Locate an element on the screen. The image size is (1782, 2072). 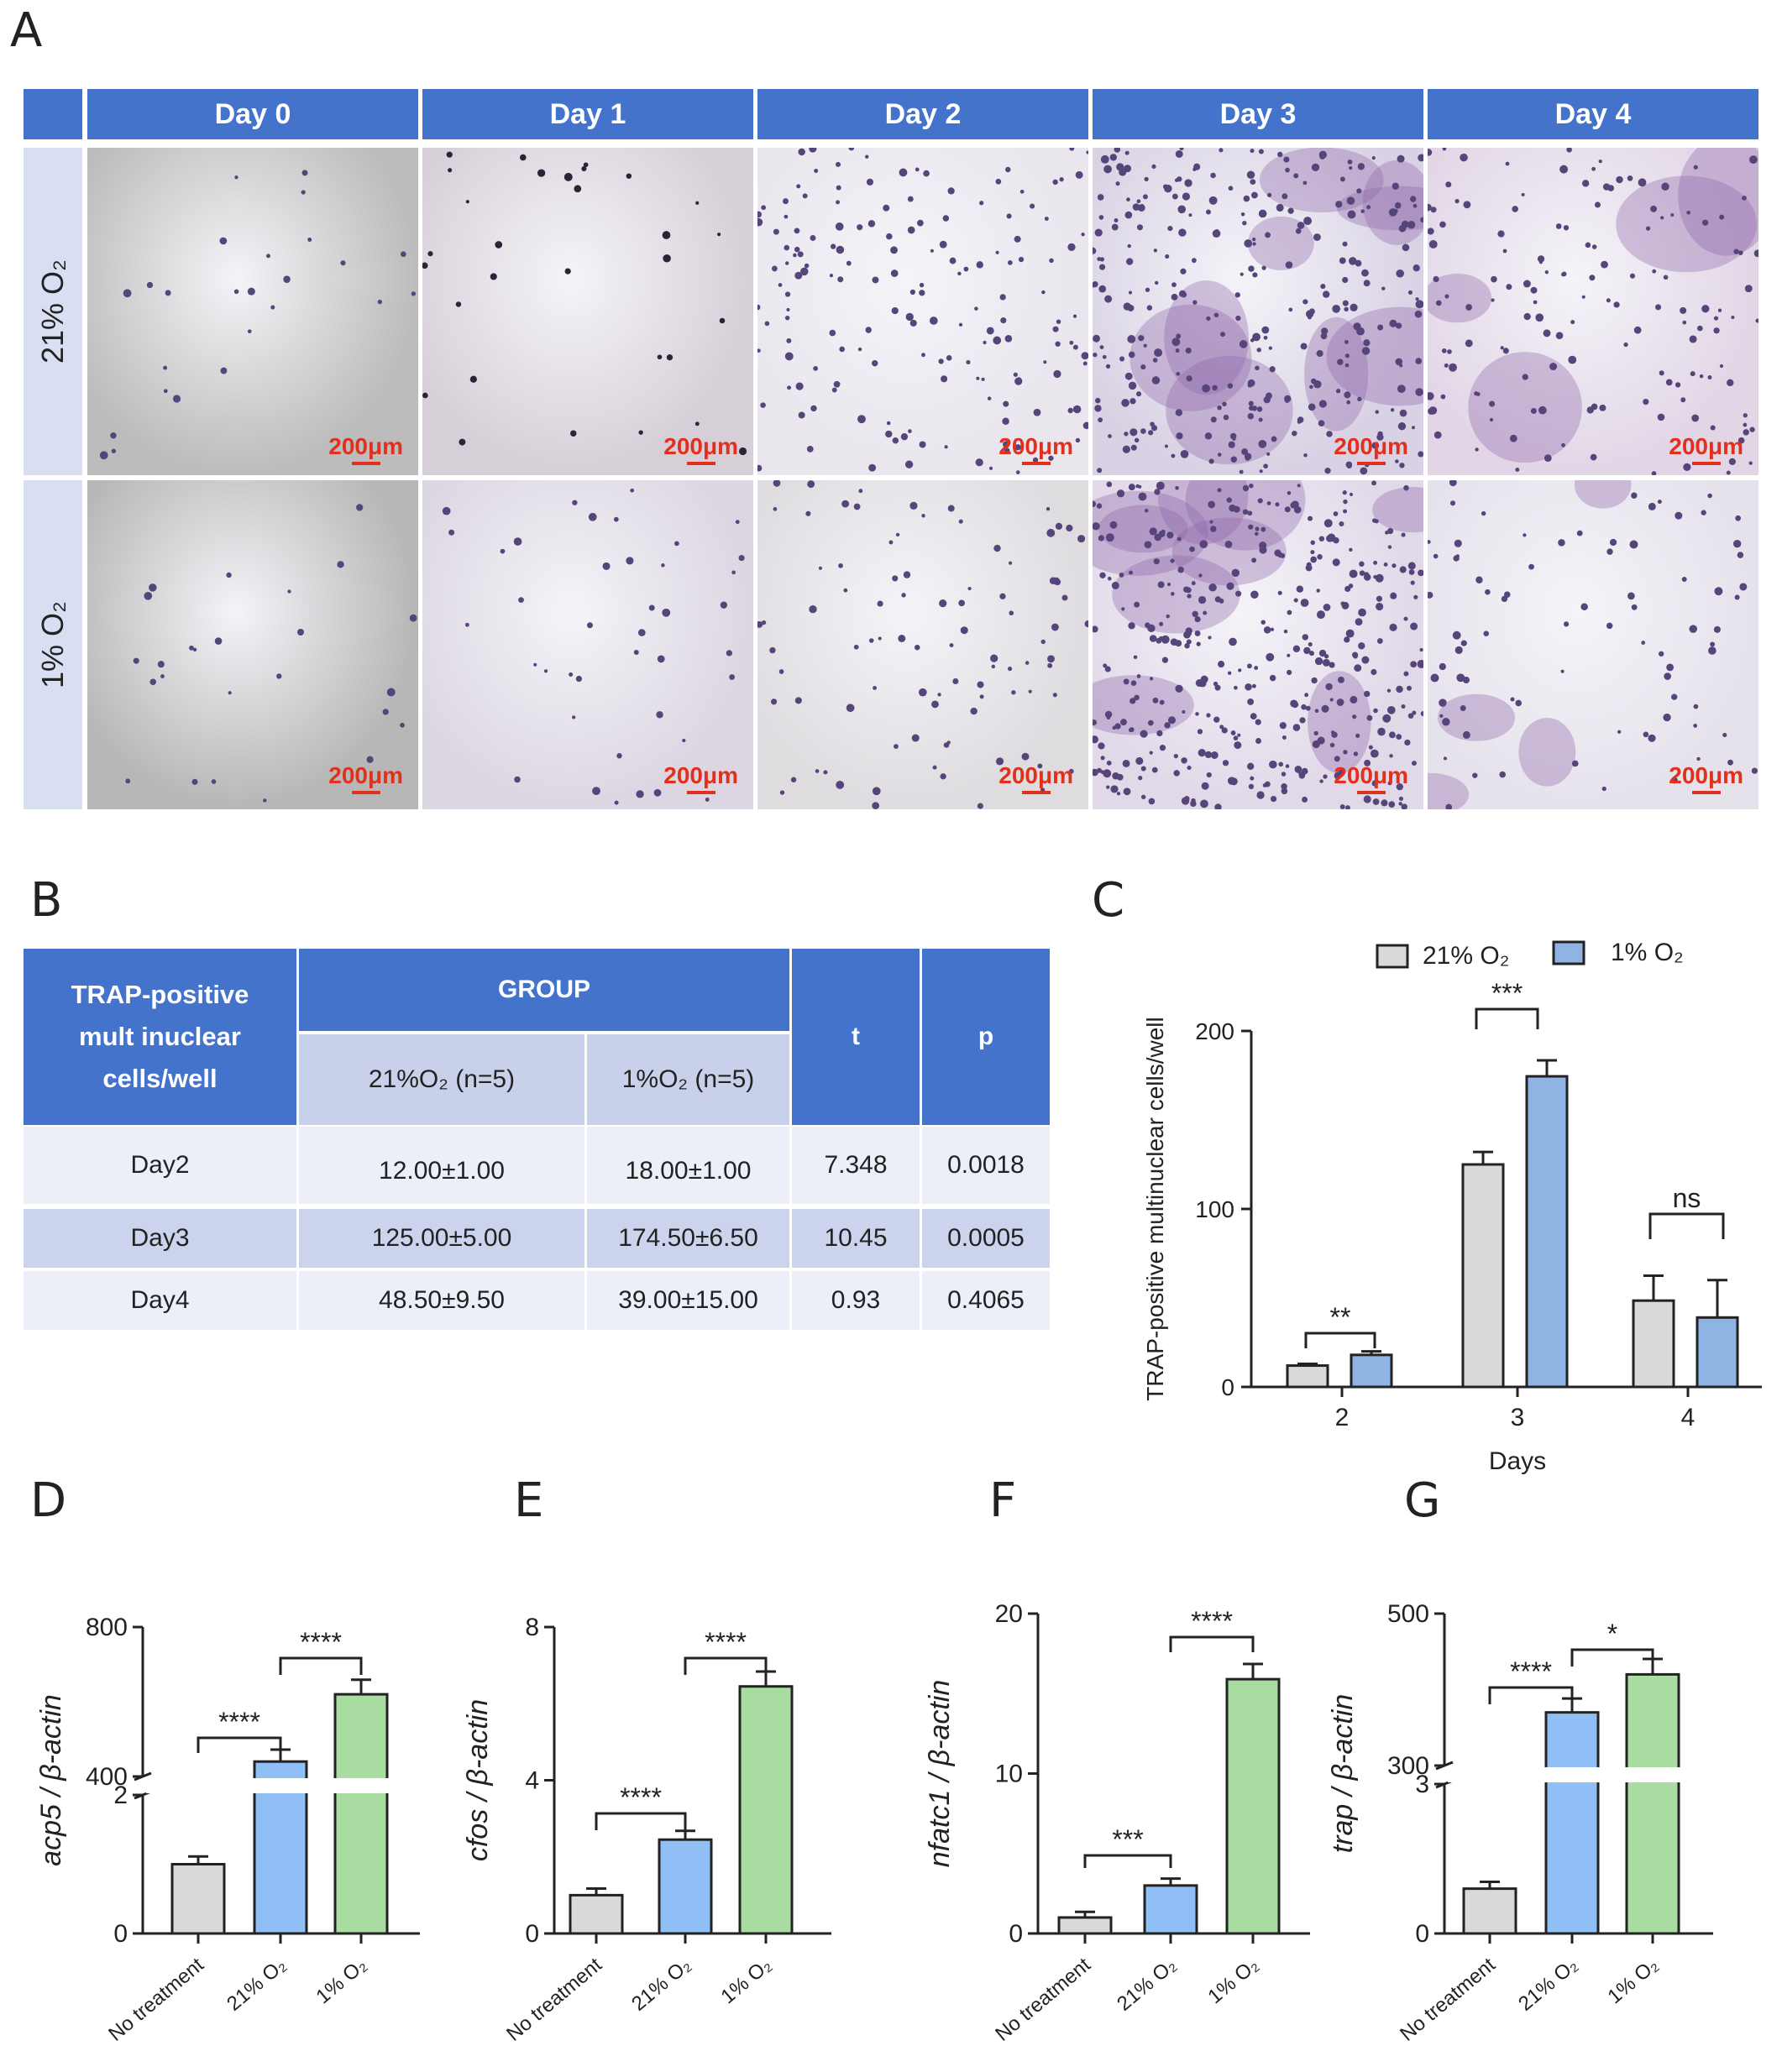
osteoclast-blob is located at coordinates (1380, 208).